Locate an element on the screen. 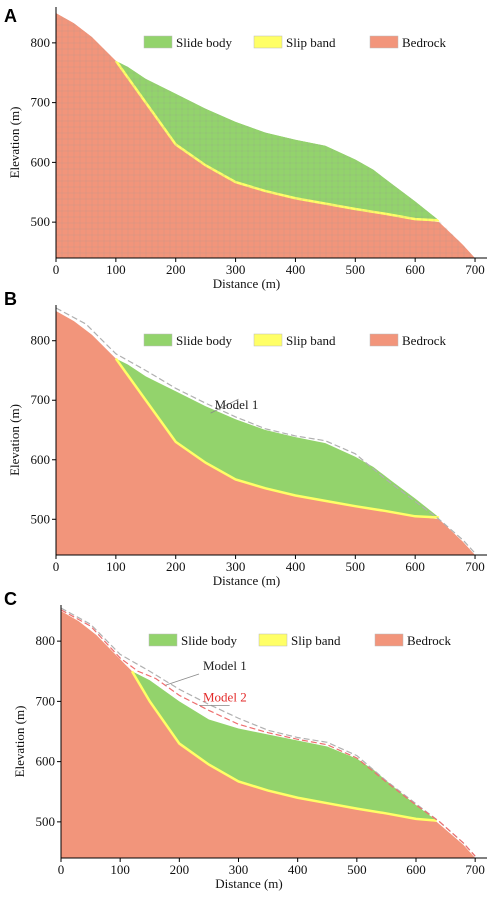  panel-letter: A is located at coordinates (10, 16).